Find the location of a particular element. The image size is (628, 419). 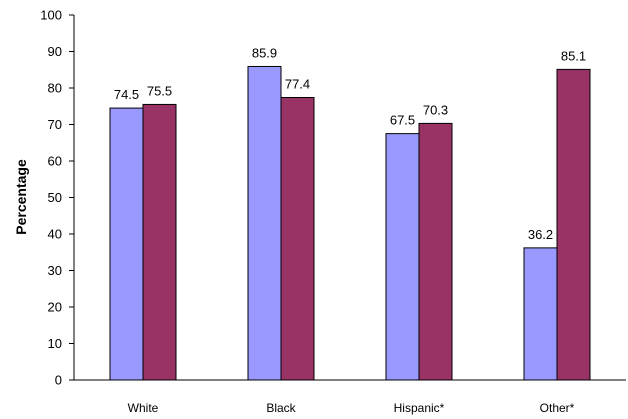

x-category-label: White is located at coordinates (143, 408).